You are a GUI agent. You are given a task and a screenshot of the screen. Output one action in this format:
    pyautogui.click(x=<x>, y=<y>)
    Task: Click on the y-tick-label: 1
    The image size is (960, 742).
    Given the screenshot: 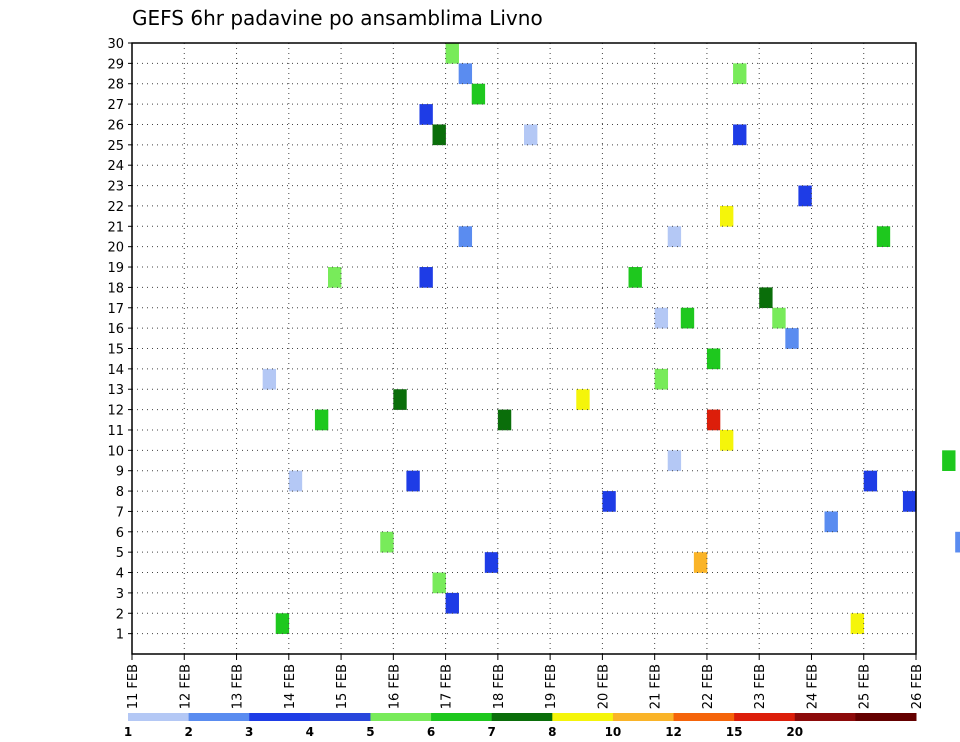 What is the action you would take?
    pyautogui.click(x=120, y=635)
    